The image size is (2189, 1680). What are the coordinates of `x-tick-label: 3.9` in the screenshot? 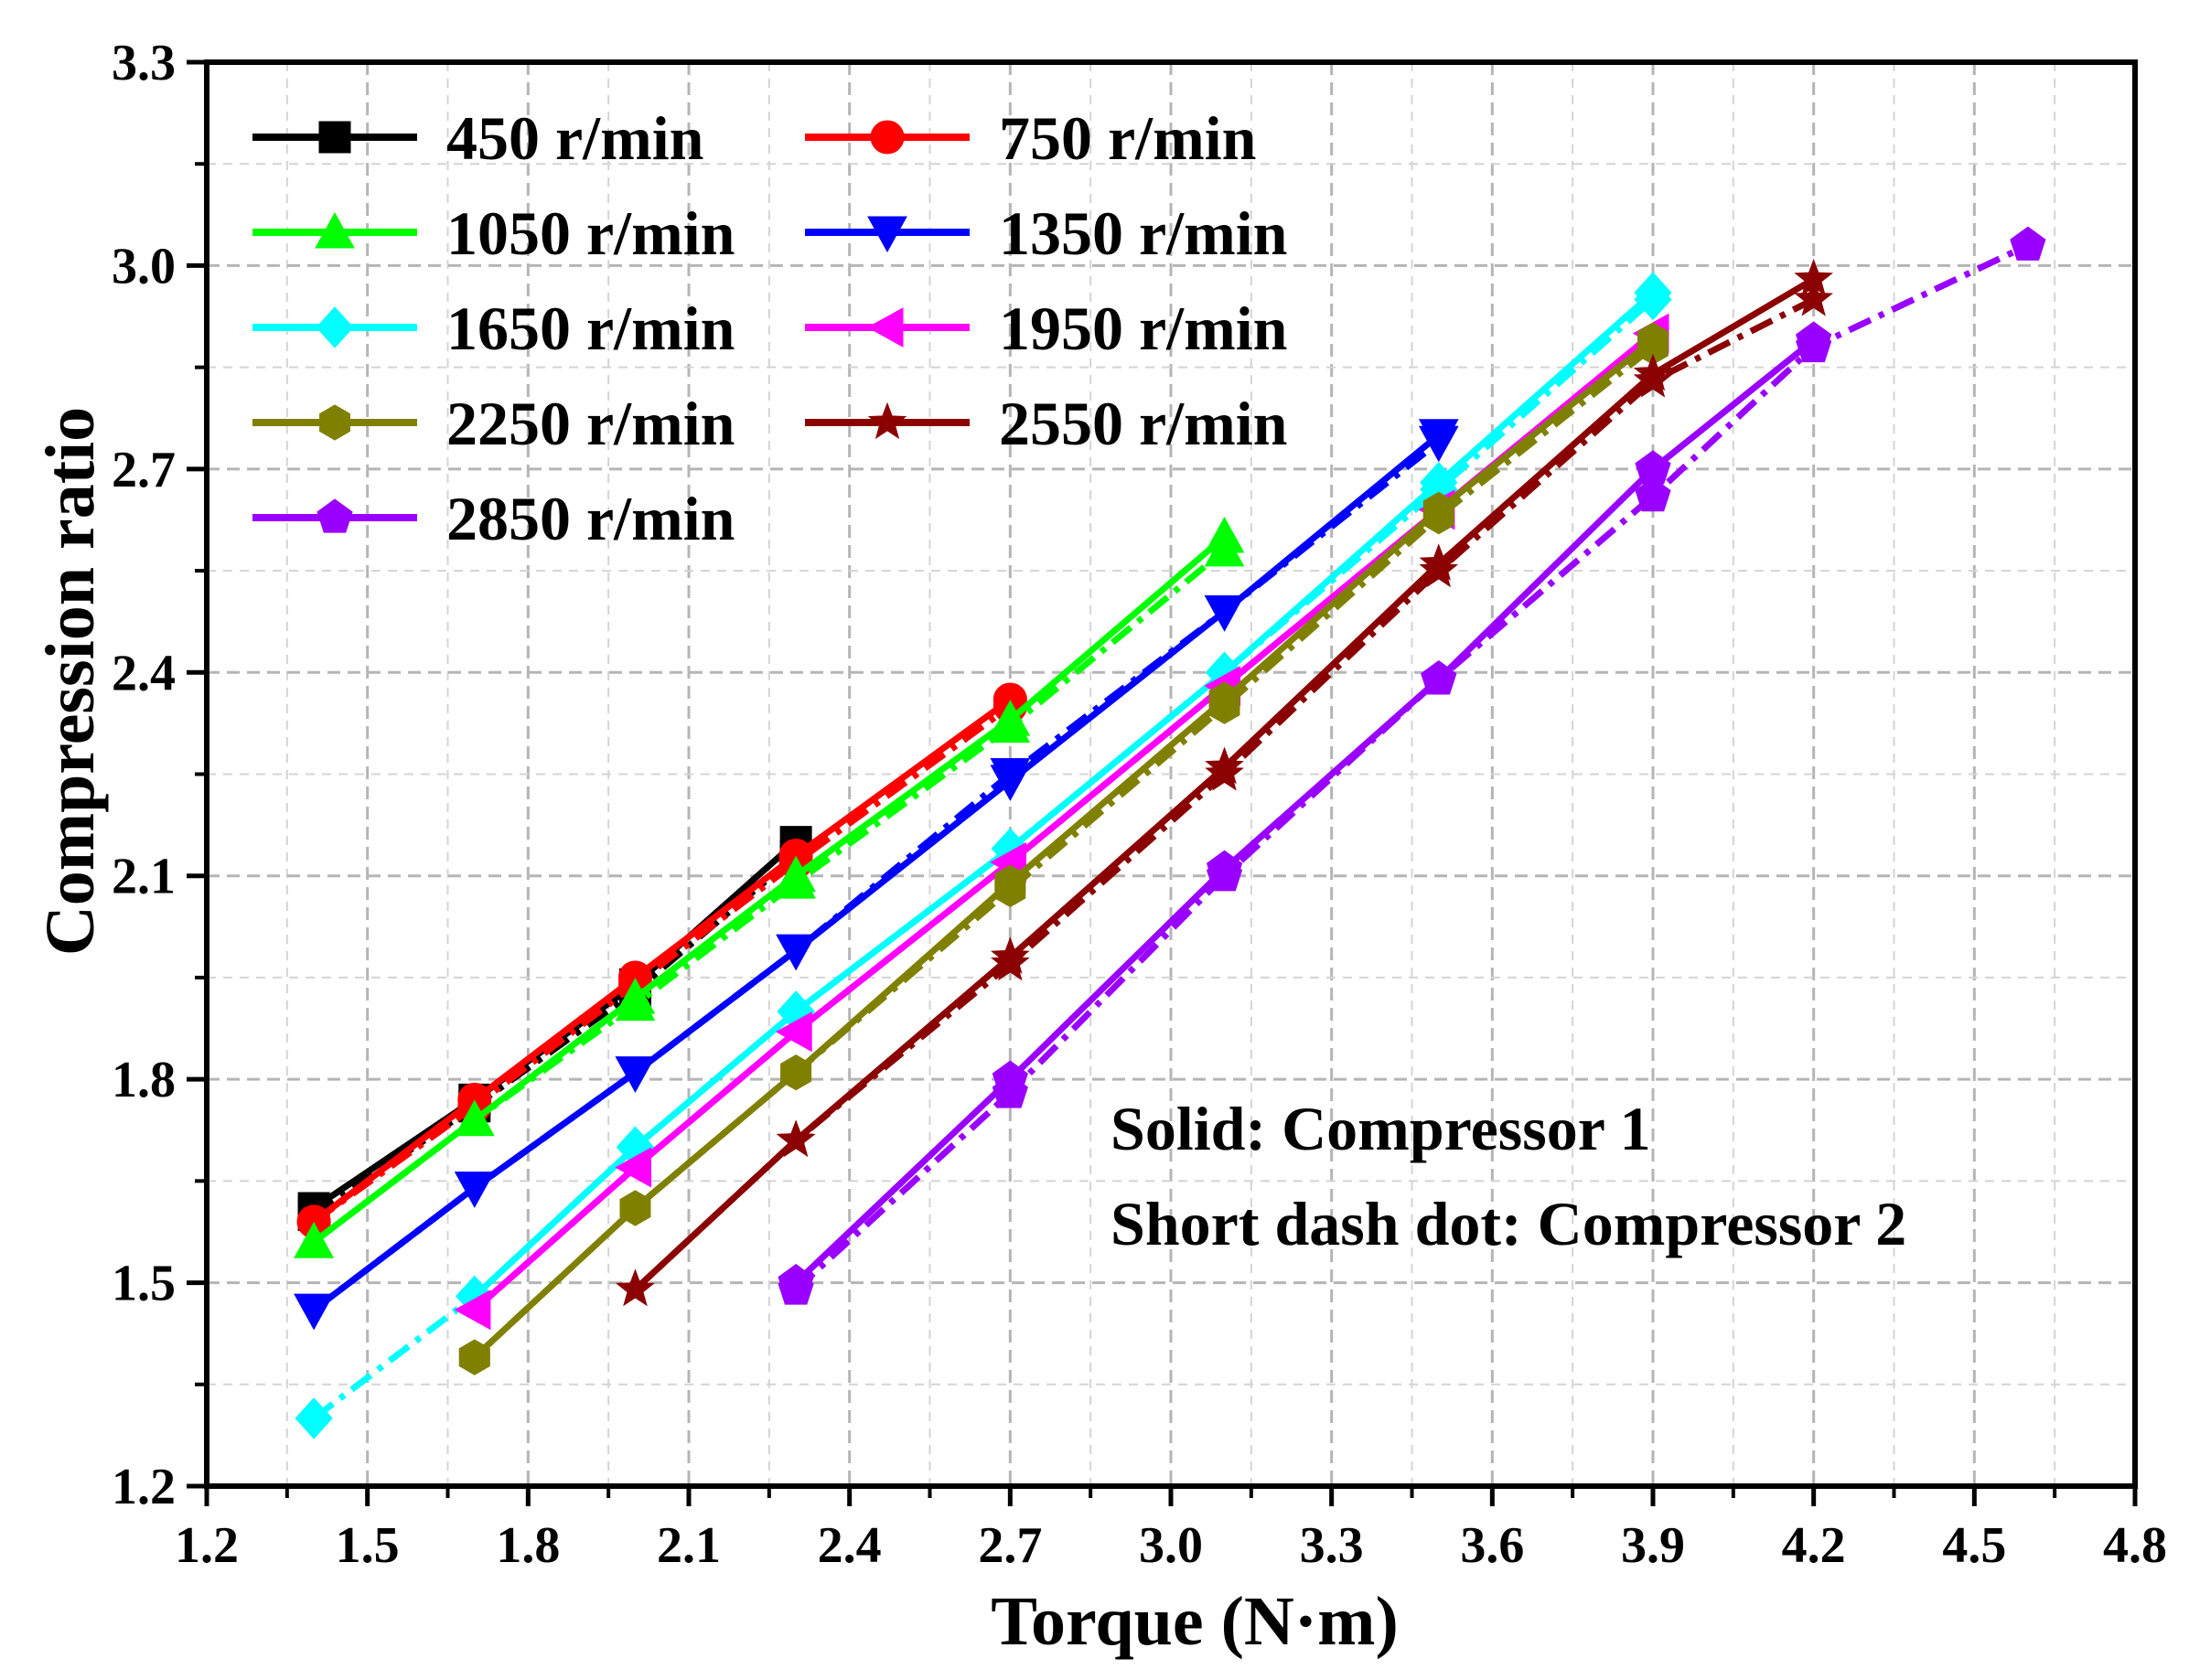 It's located at (1653, 1545).